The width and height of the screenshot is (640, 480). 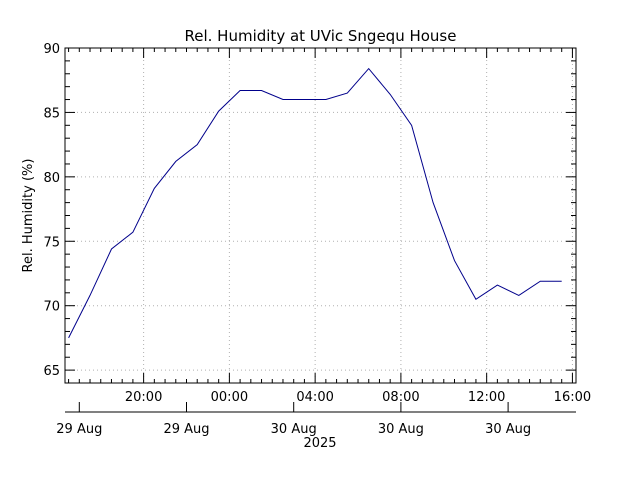 I want to click on y-tick-label: 80, so click(x=51, y=178).